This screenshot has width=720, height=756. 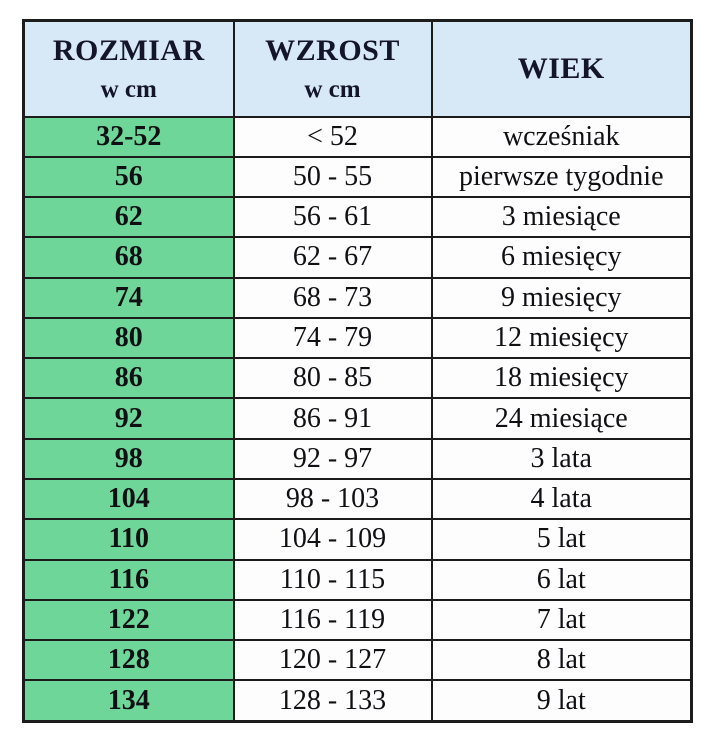 I want to click on size-cell: 116, so click(x=128, y=579).